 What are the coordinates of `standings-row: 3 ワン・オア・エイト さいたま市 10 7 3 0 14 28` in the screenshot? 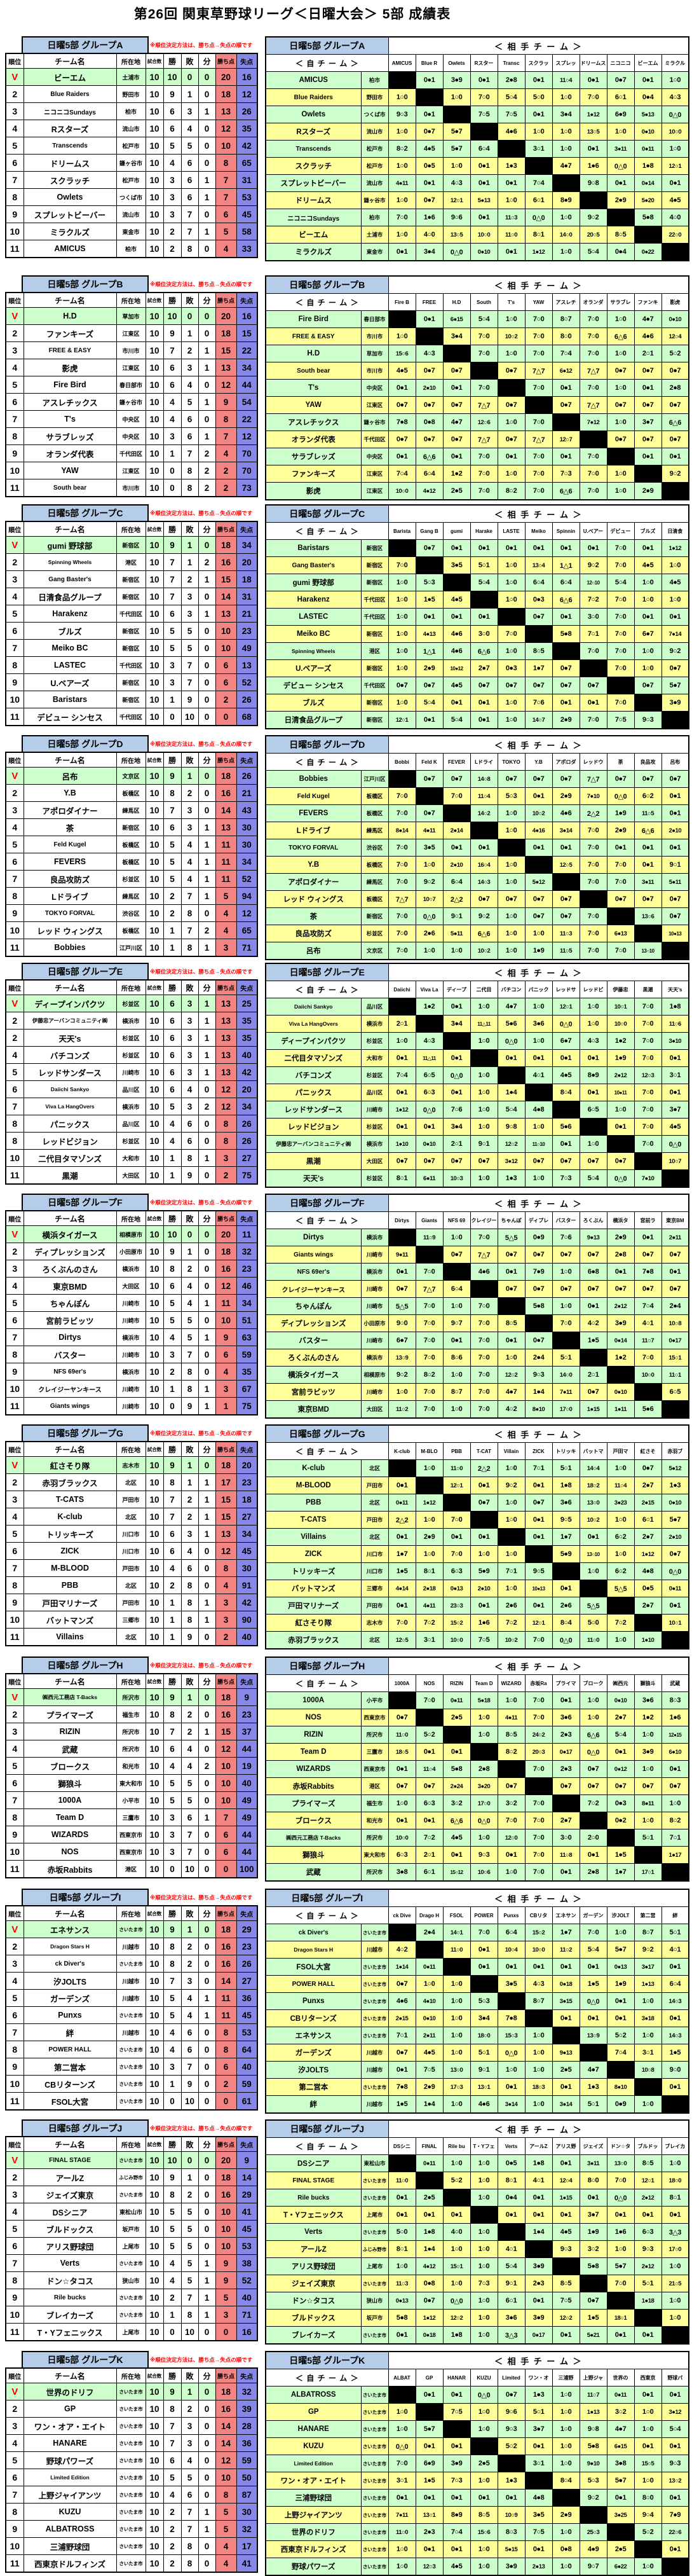 It's located at (132, 2426).